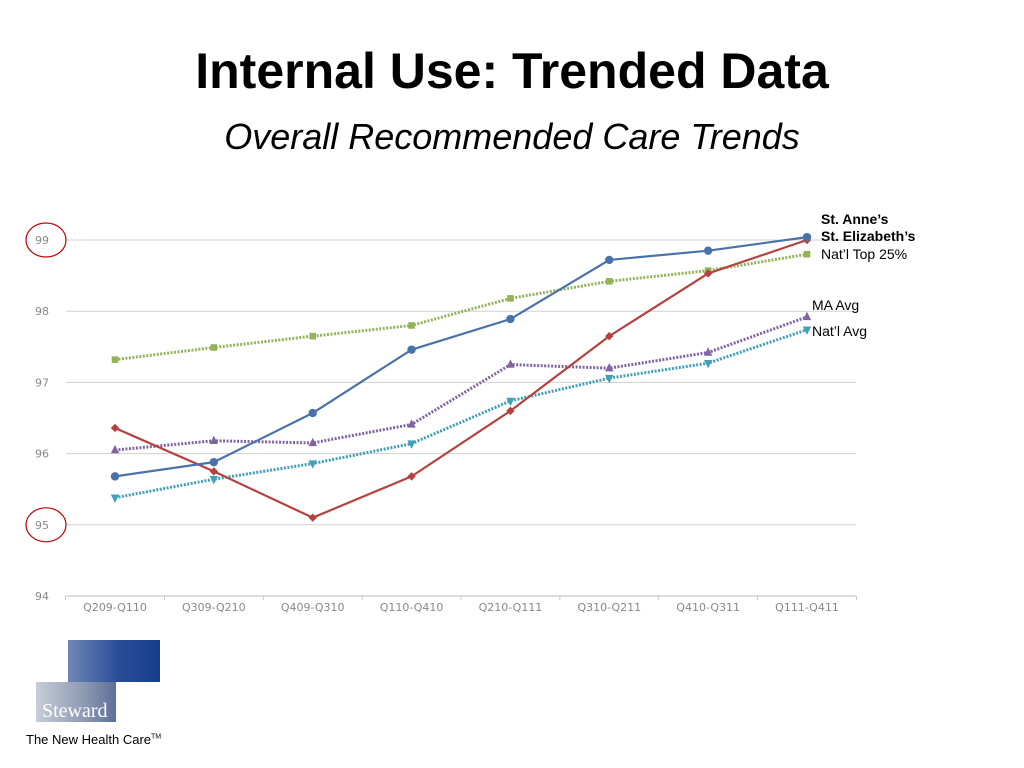  I want to click on legend-label: St. Elizabeth’s, so click(868, 236).